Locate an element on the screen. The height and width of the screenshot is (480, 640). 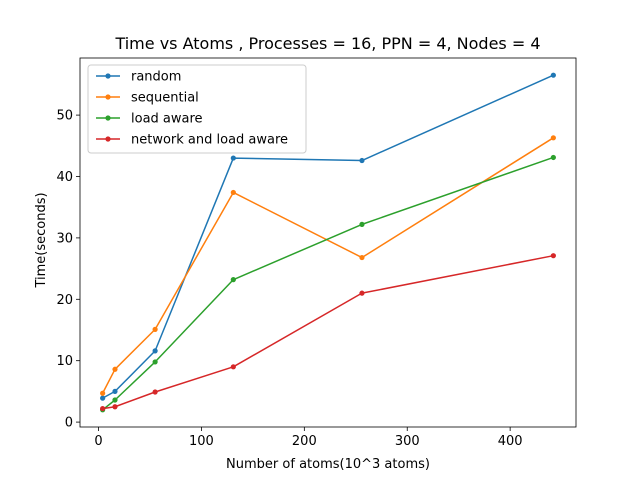
x-tick-label: 200 is located at coordinates (304, 441).